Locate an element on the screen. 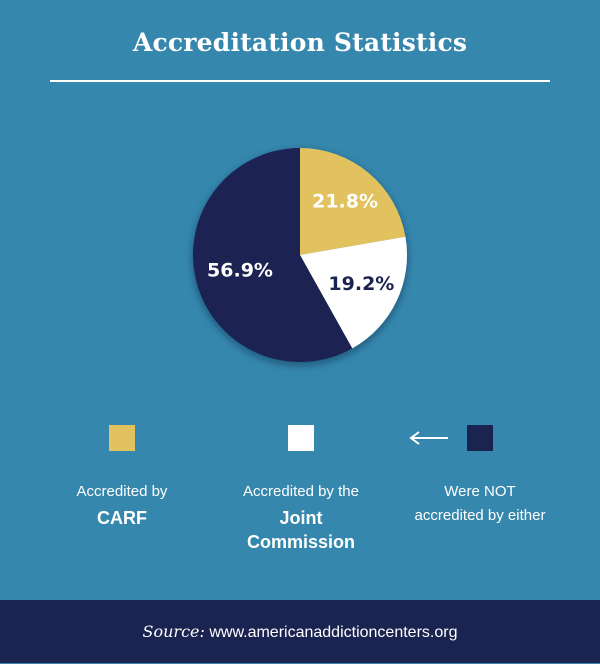 The height and width of the screenshot is (664, 600). pie-chart-svg: 21.8% 19.2% 56.9% is located at coordinates (299, 255).